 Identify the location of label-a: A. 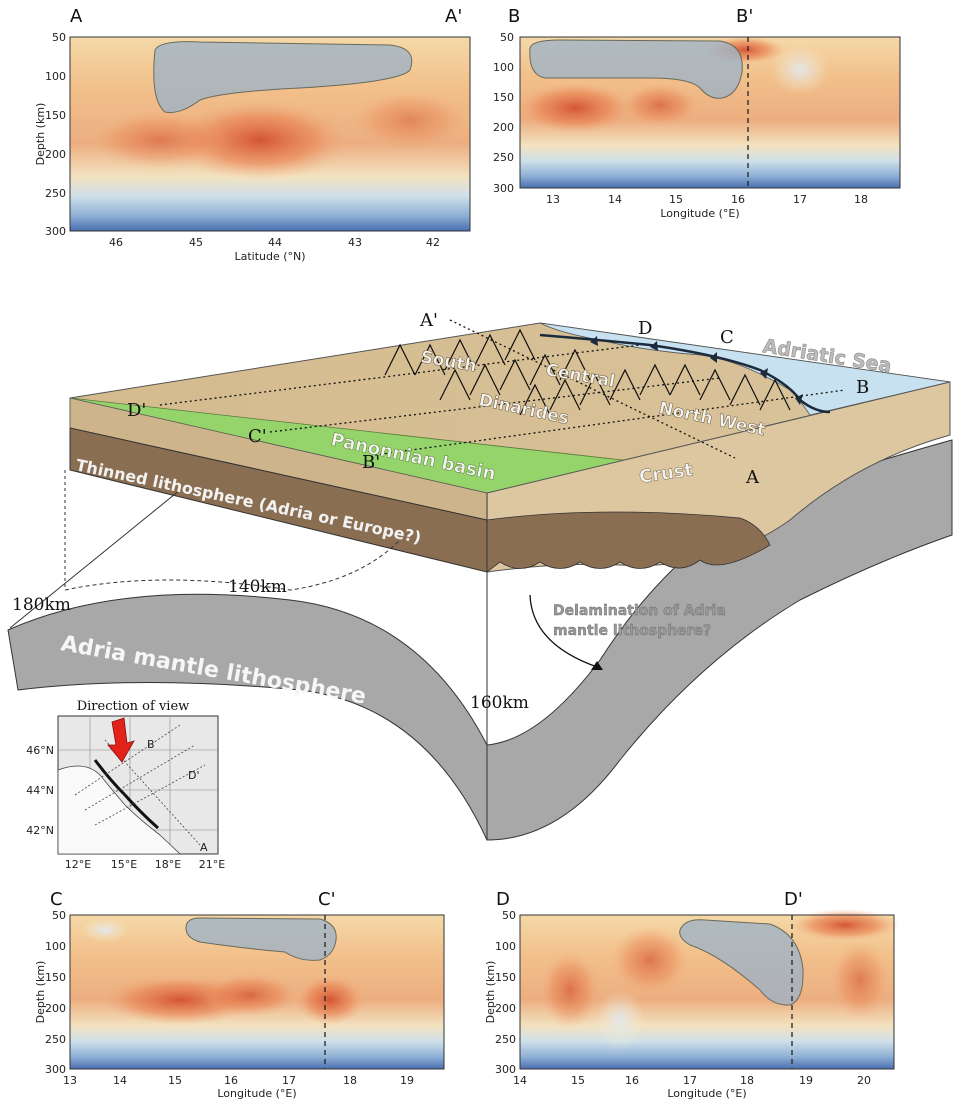
(752, 477).